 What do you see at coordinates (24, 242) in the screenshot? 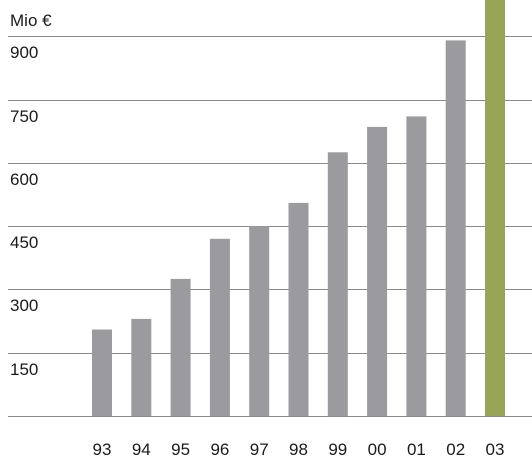
I see `y-tick-label: 450` at bounding box center [24, 242].